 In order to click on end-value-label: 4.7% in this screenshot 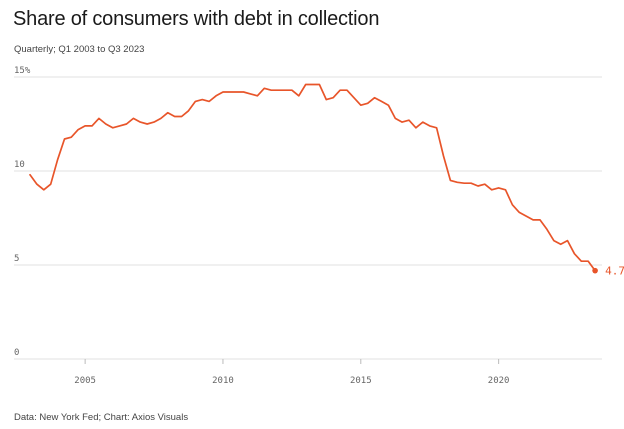, I will do `click(614, 271)`.